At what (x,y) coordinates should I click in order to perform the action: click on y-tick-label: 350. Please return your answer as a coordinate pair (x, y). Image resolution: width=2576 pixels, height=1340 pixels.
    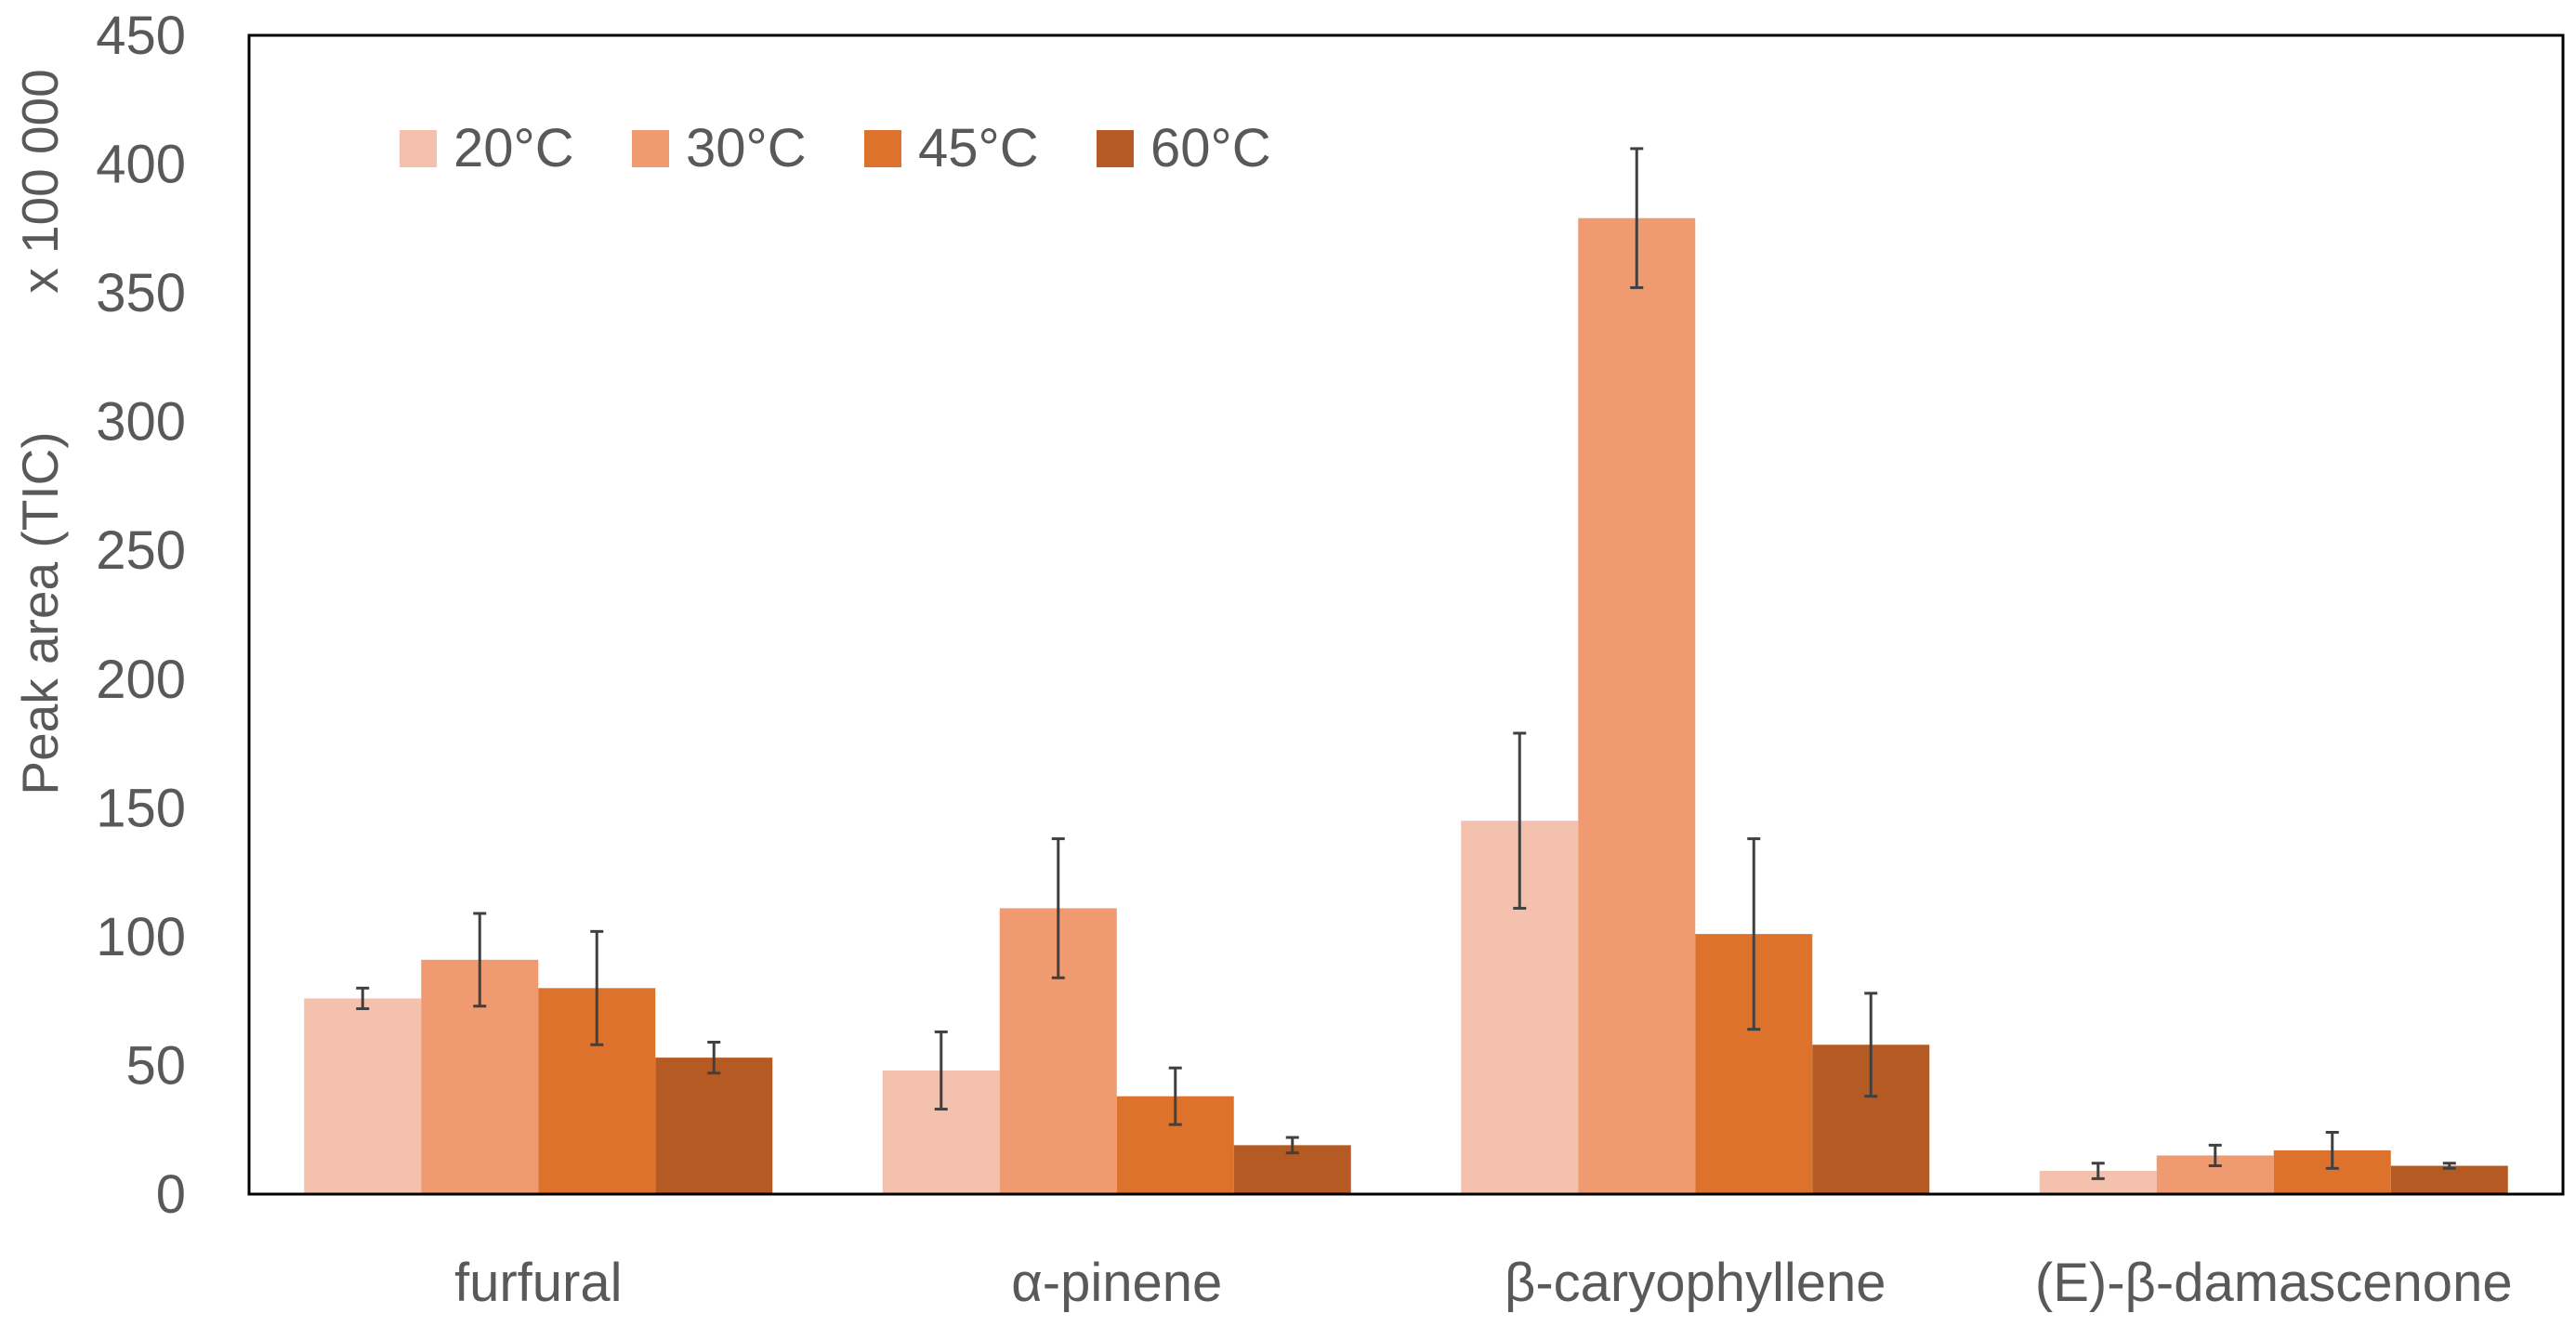
    Looking at the image, I should click on (141, 293).